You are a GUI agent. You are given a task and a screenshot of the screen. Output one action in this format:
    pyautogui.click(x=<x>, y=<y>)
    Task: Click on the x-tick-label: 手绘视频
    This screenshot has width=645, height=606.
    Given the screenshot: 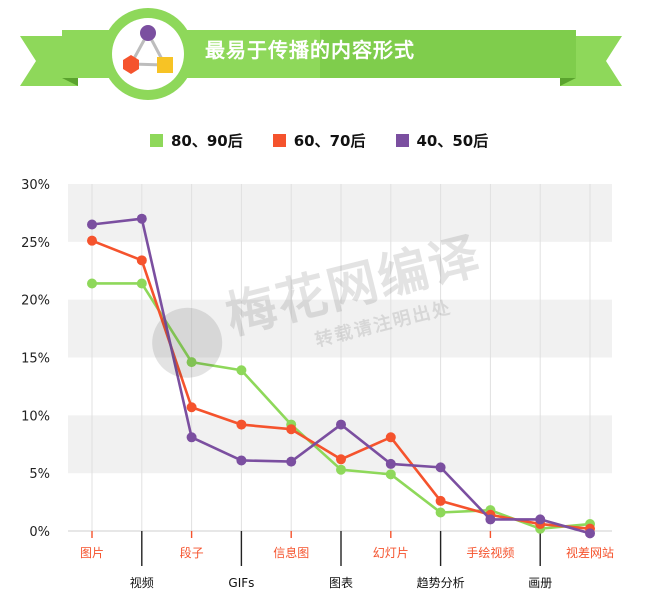 What is the action you would take?
    pyautogui.click(x=490, y=552)
    